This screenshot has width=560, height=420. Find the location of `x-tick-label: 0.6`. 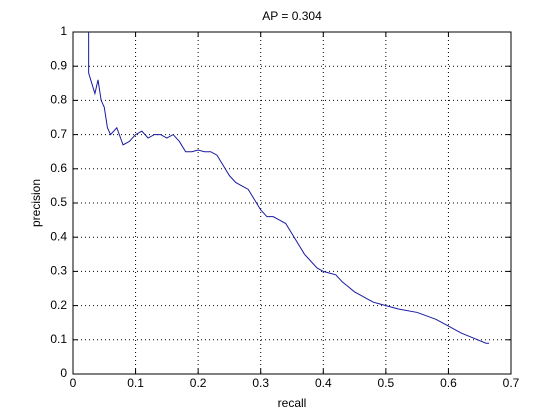

x-tick-label: 0.6 is located at coordinates (448, 383).